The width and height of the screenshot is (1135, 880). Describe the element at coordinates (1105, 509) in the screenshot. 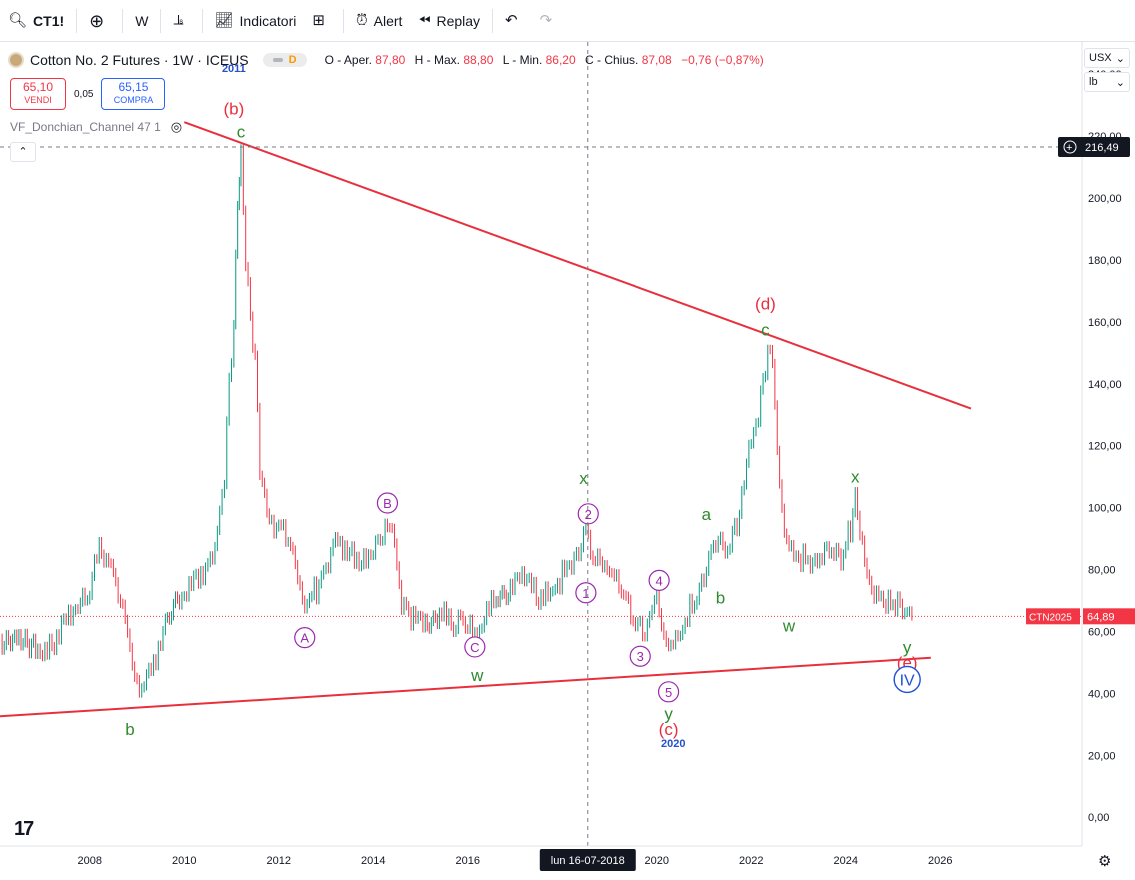

I see `y-tick-label: 100,00` at that location.